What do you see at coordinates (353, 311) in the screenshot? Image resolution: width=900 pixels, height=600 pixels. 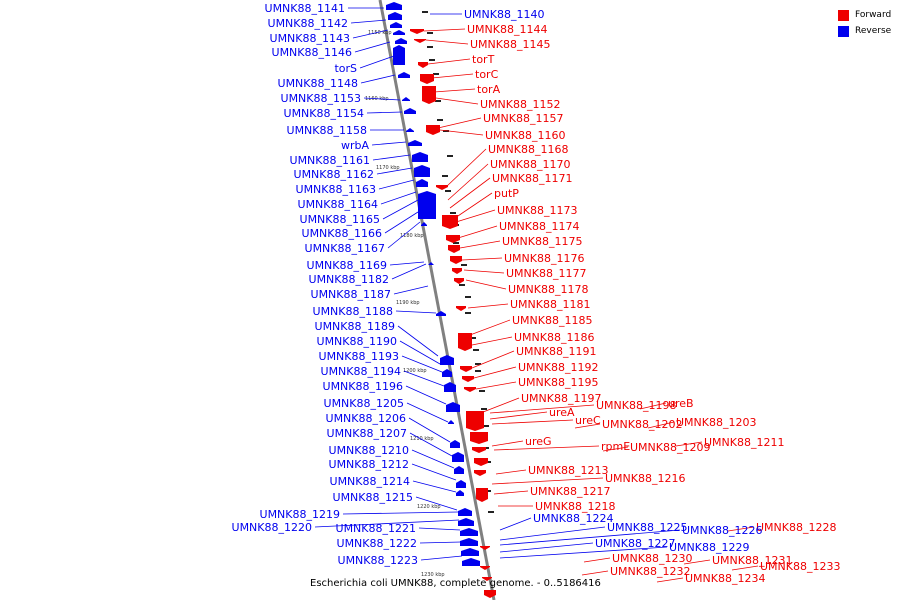 I see `gene-label-umnk88-1188: UMNK88_1188` at bounding box center [353, 311].